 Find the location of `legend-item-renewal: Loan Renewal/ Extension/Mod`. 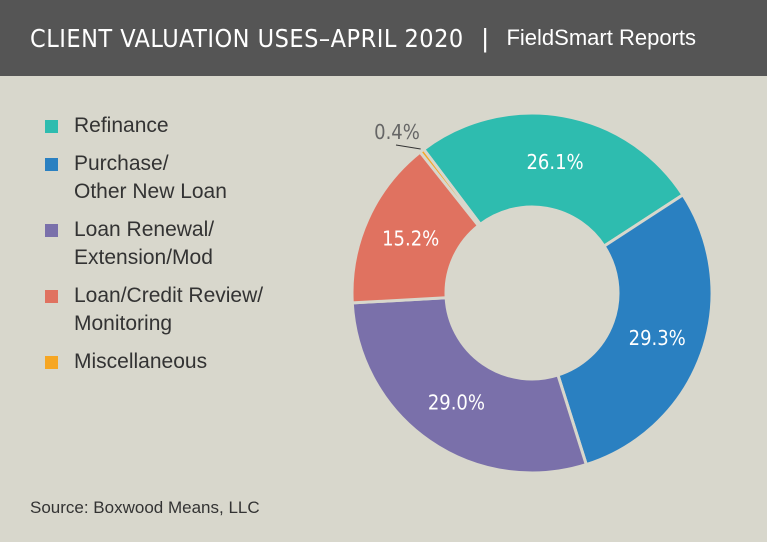

legend-item-renewal: Loan Renewal/ Extension/Mod is located at coordinates (154, 244).